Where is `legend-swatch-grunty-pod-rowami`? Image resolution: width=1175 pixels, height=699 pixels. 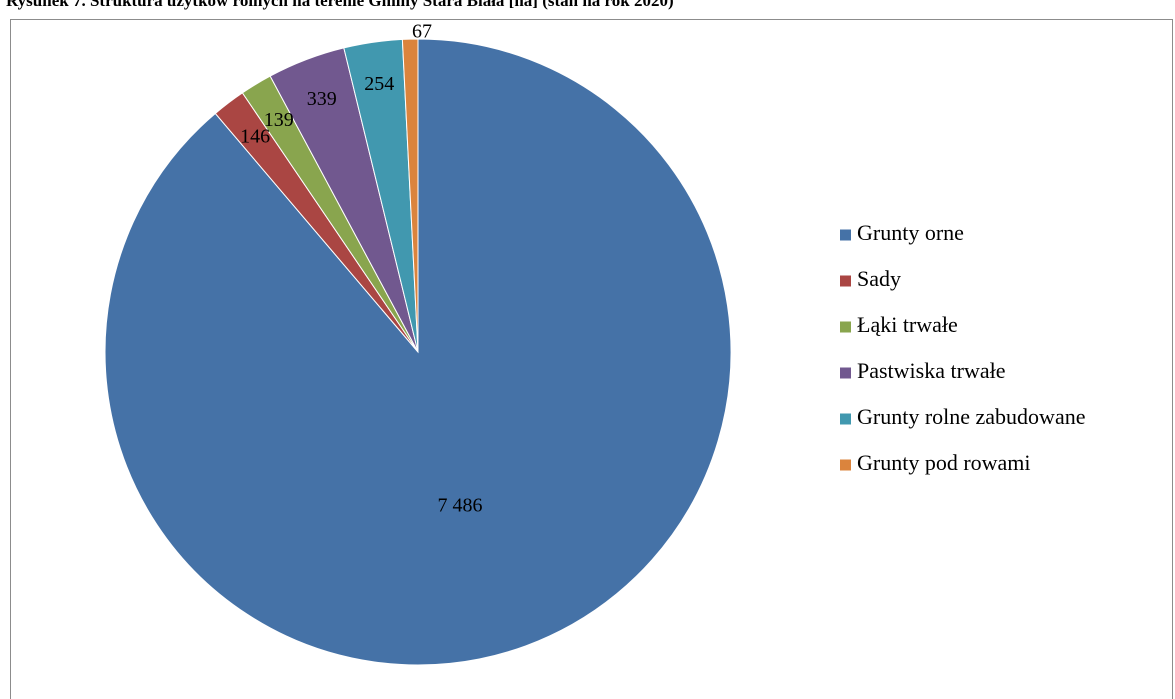 legend-swatch-grunty-pod-rowami is located at coordinates (845, 465).